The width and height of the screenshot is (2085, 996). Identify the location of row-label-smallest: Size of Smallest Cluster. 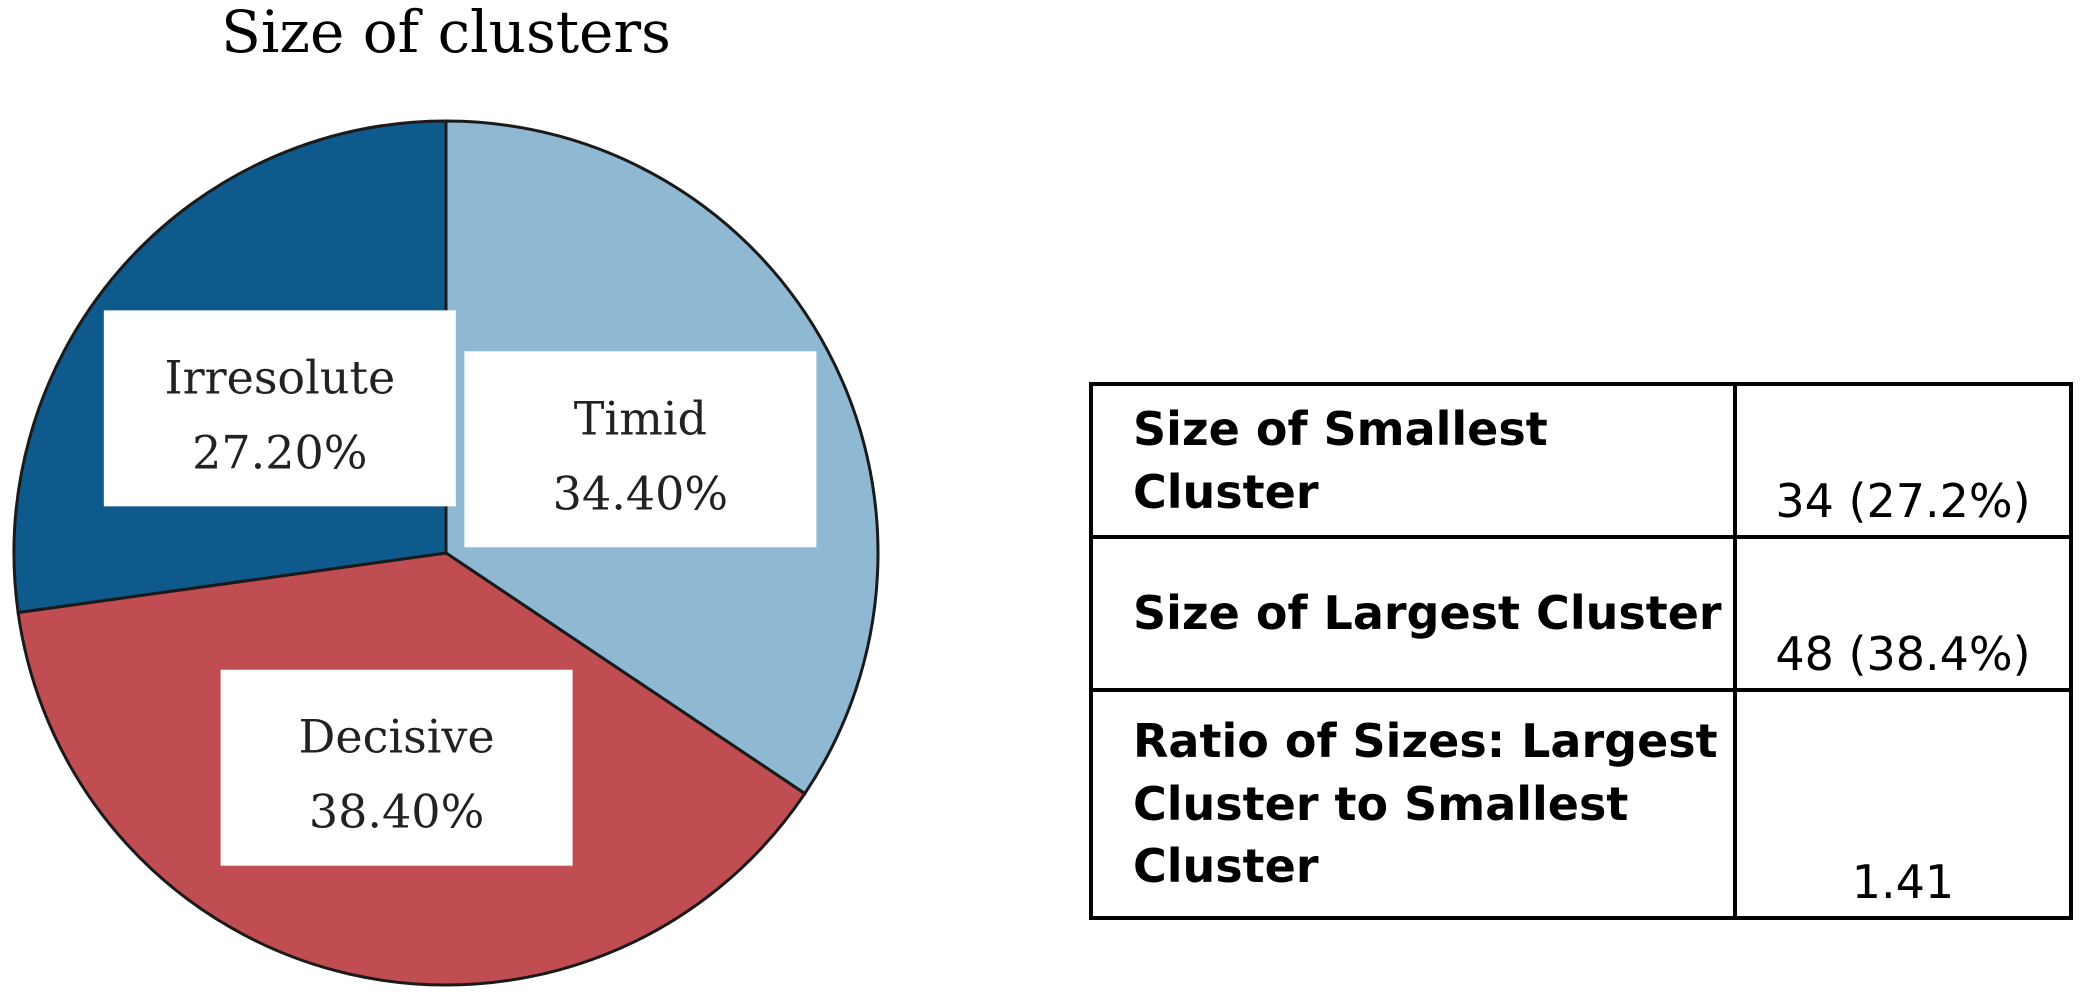
(1413, 460).